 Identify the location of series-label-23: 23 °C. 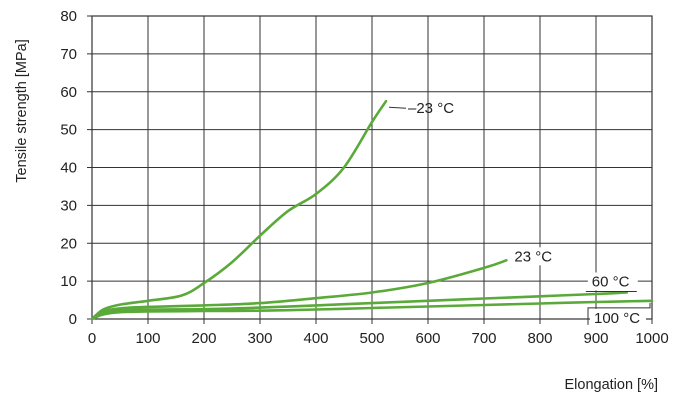
(533, 256).